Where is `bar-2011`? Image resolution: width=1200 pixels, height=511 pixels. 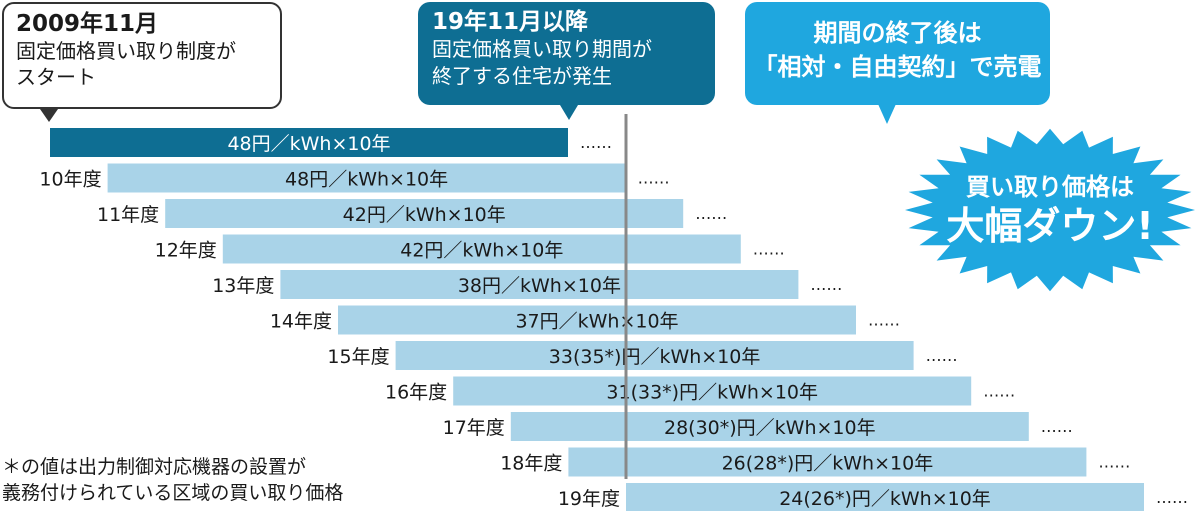 bar-2011 is located at coordinates (424, 213).